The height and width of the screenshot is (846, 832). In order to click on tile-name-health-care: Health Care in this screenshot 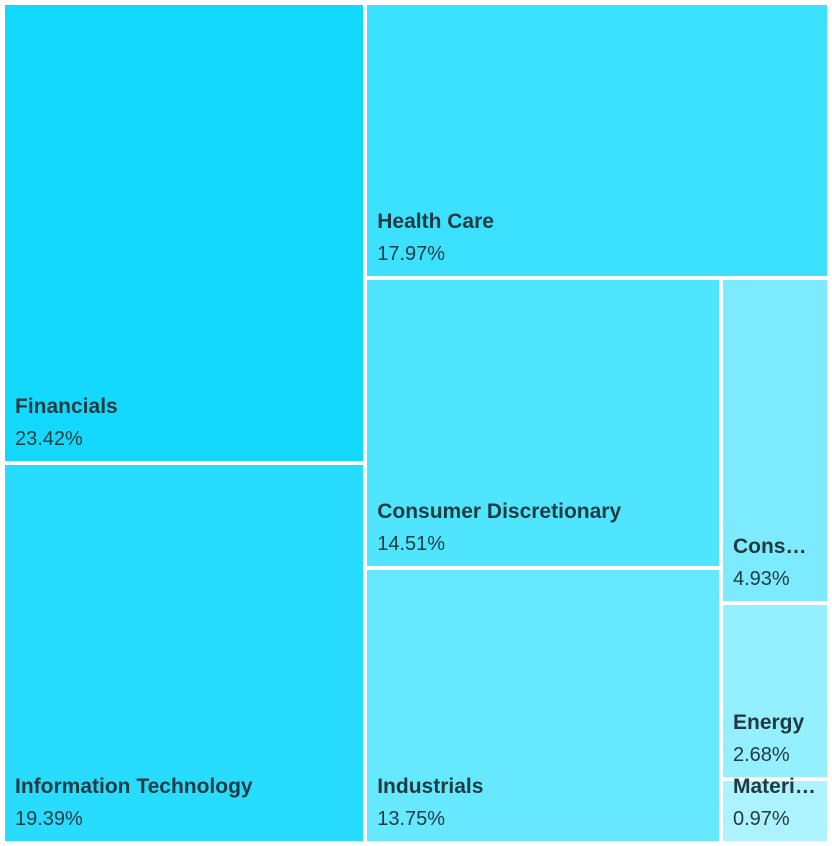, I will do `click(435, 222)`.